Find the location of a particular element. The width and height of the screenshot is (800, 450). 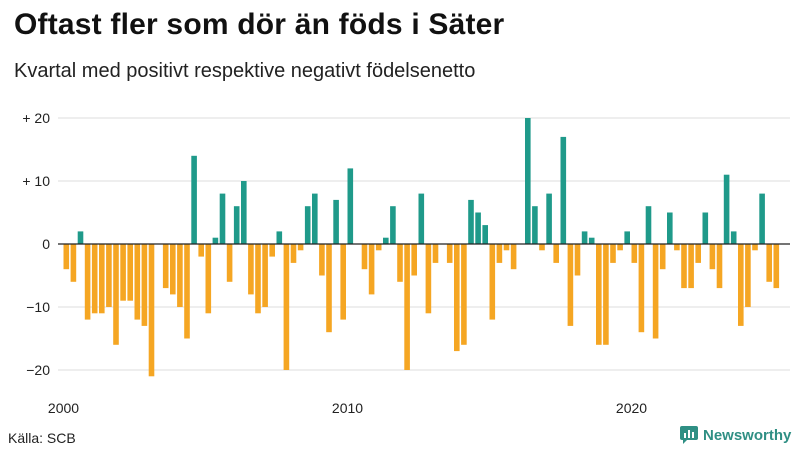

source-note: Källa: SCB is located at coordinates (42, 438).